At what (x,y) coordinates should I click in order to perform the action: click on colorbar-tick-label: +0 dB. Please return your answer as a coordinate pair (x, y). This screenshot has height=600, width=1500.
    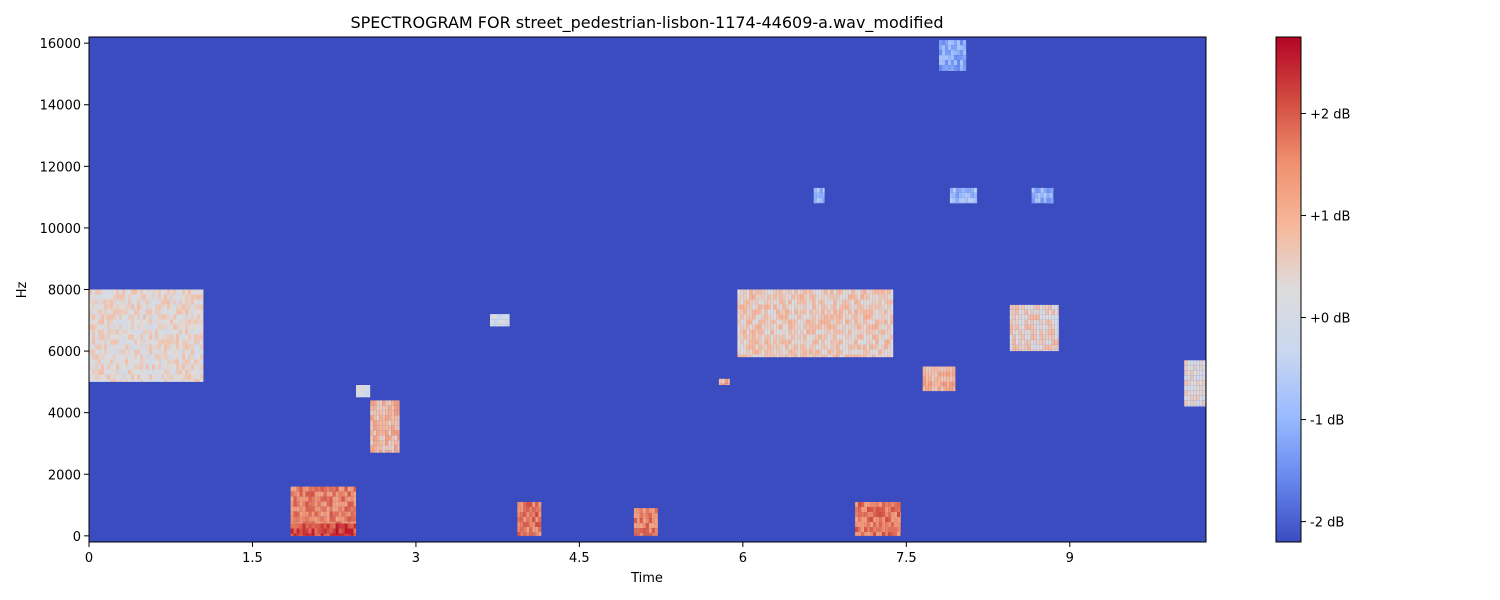
    Looking at the image, I should click on (1330, 319).